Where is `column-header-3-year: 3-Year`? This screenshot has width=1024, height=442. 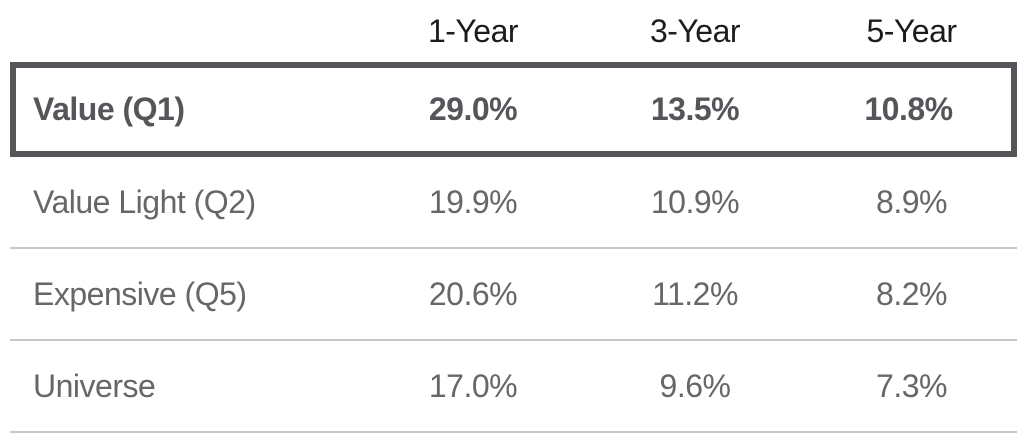 column-header-3-year: 3-Year is located at coordinates (695, 30).